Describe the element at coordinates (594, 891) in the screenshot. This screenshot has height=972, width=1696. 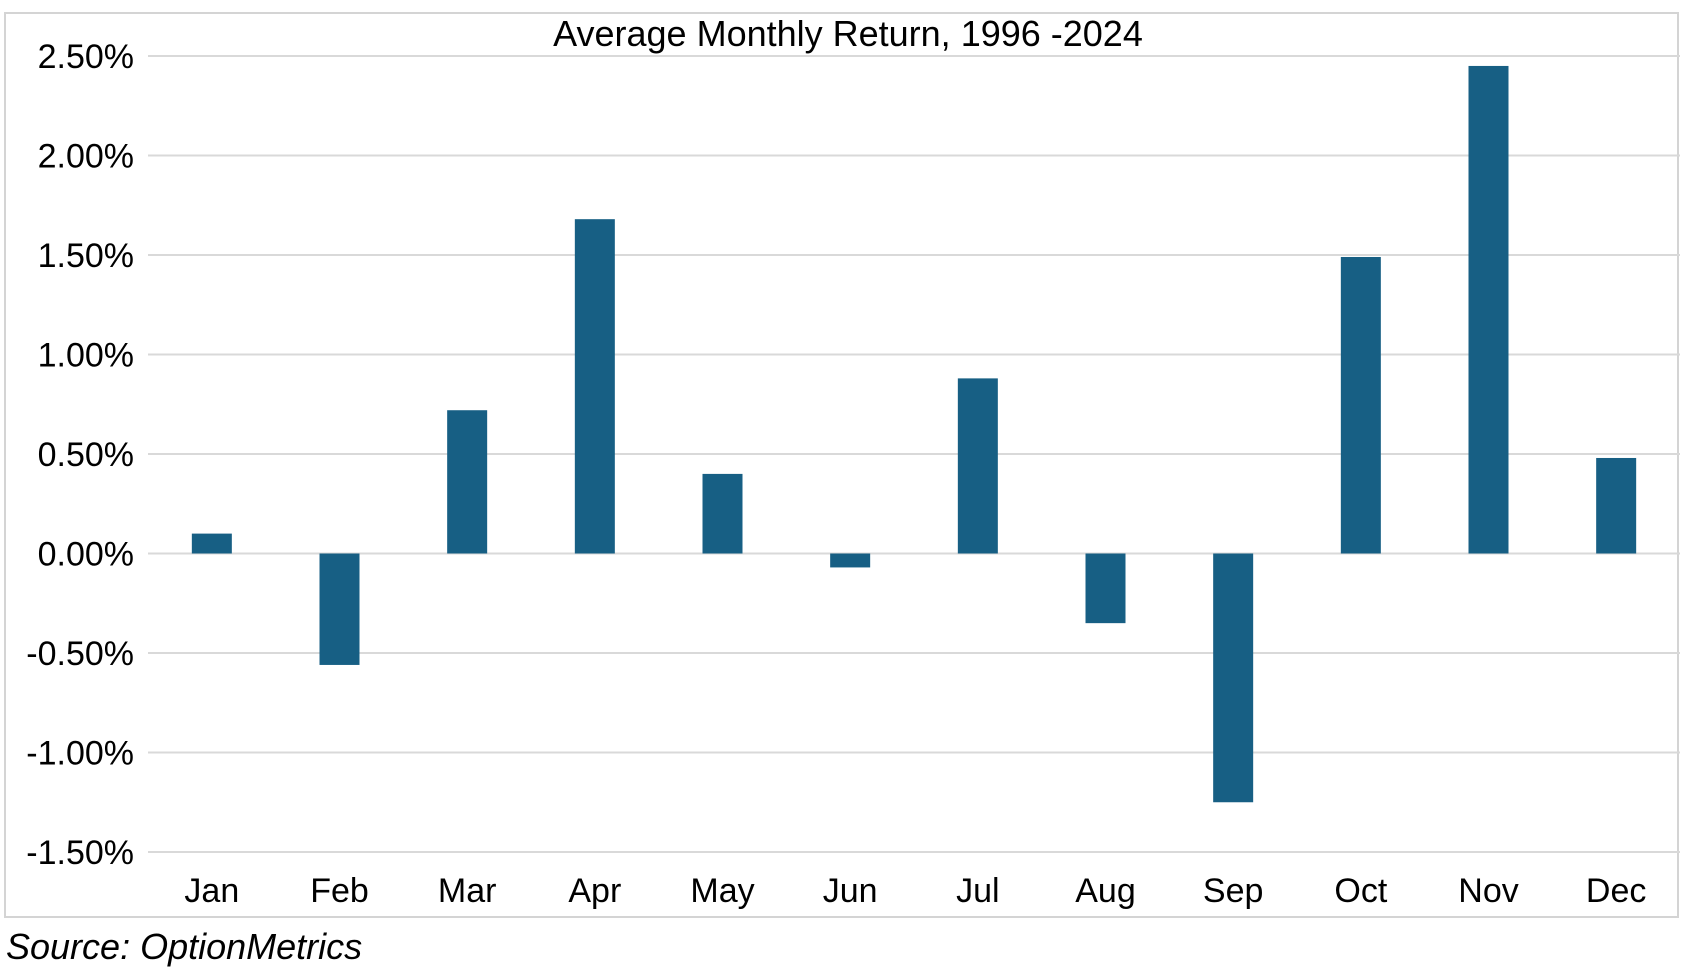
I see `x-tick-label-apr: Apr` at that location.